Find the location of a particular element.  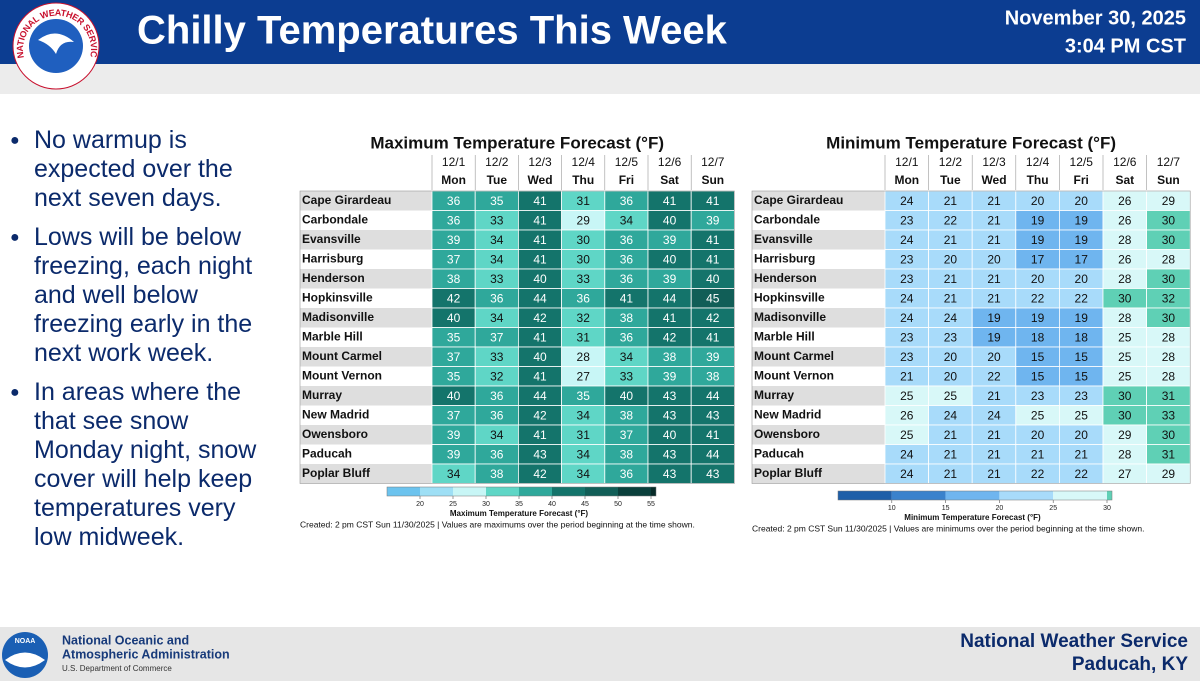

column-day: Wed is located at coordinates (993, 180).